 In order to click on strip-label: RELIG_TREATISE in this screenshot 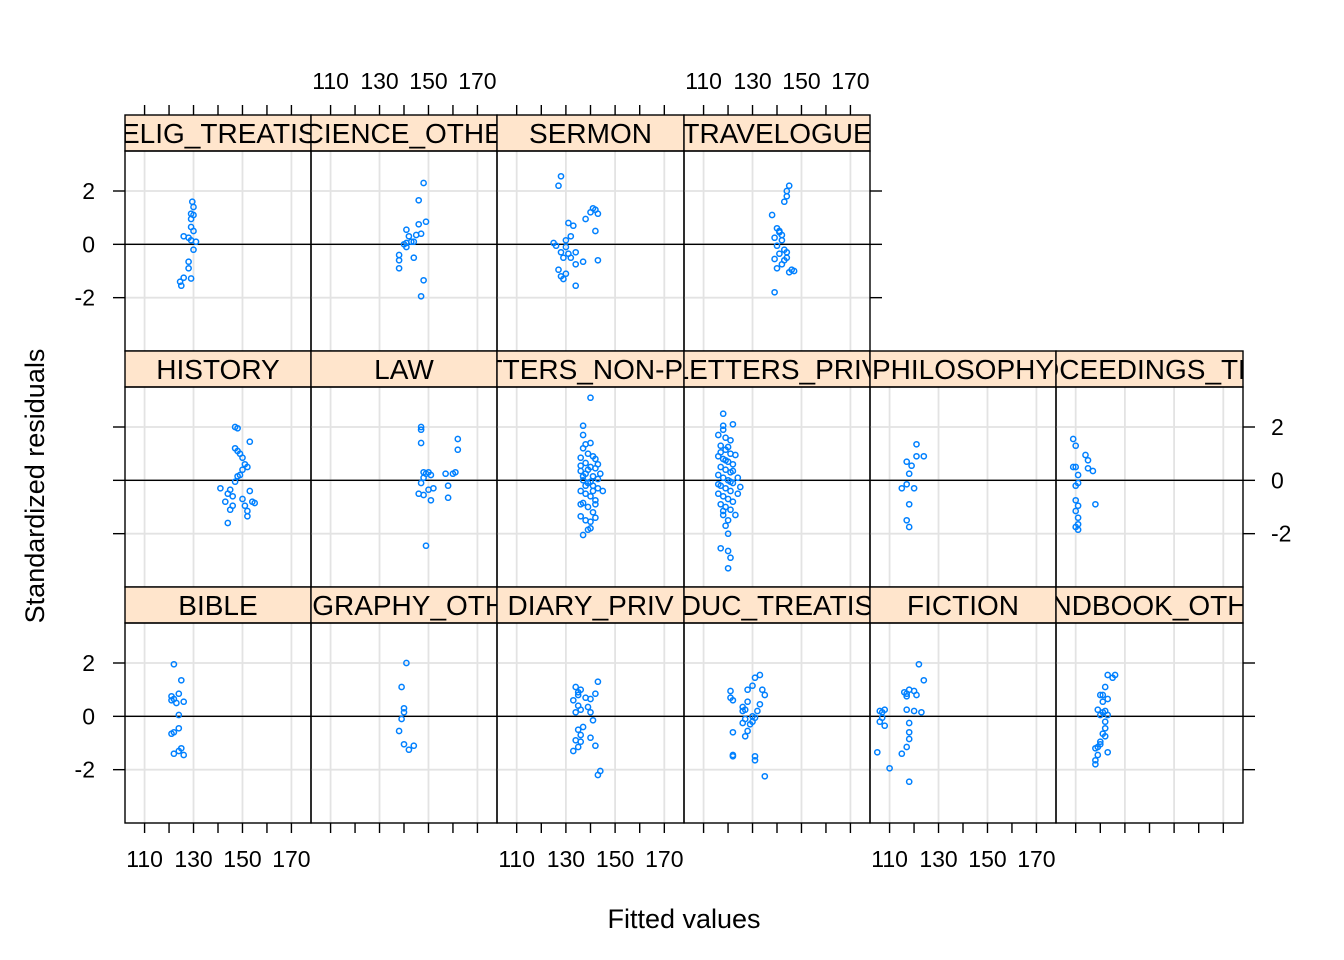, I will do `click(218, 133)`.